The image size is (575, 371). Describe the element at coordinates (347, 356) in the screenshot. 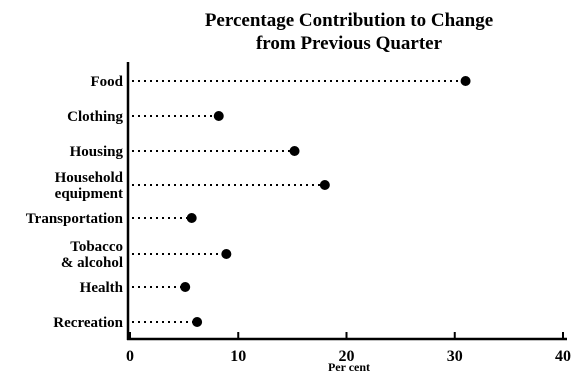

I see `x-tick-label: 20` at that location.